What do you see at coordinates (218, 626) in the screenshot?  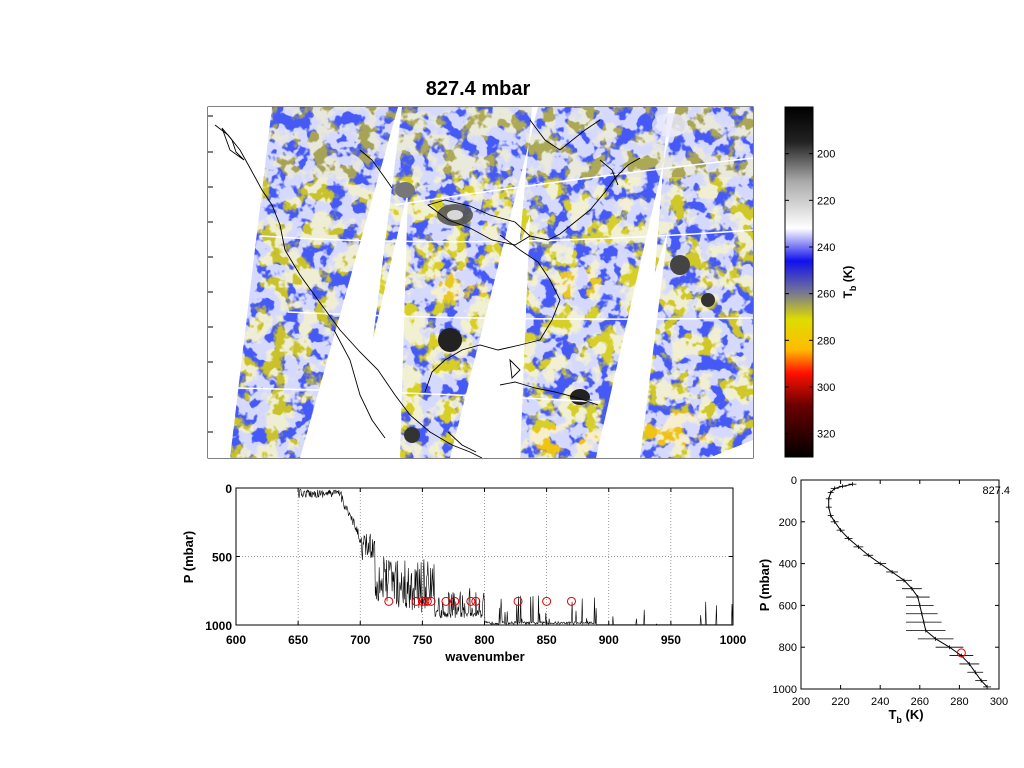 I see `y-tick-label: 1000` at bounding box center [218, 626].